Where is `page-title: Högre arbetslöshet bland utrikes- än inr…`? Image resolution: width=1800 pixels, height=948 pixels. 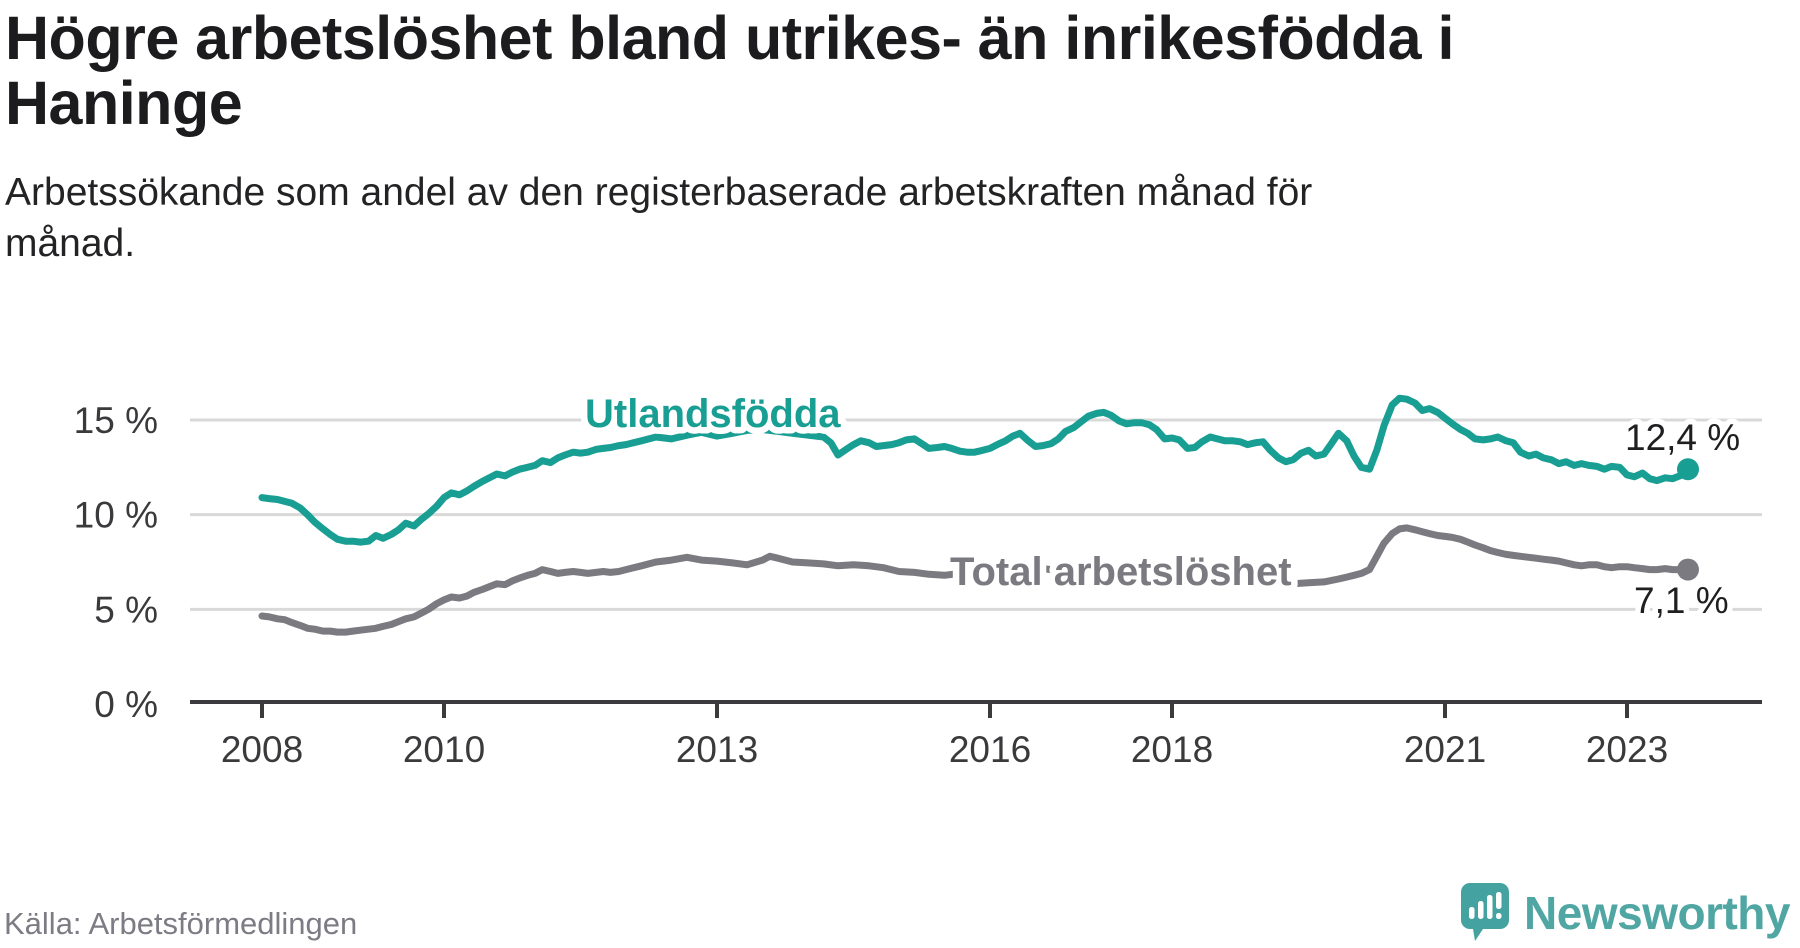 page-title: Högre arbetslöshet bland utrikes- än inr… is located at coordinates (895, 71).